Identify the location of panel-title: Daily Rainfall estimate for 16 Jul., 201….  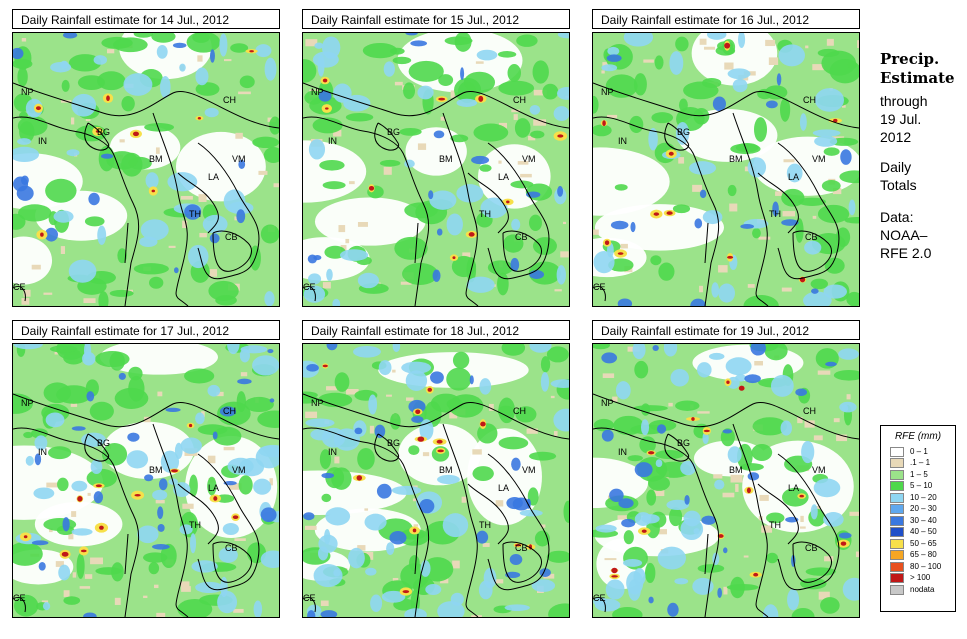
(726, 19).